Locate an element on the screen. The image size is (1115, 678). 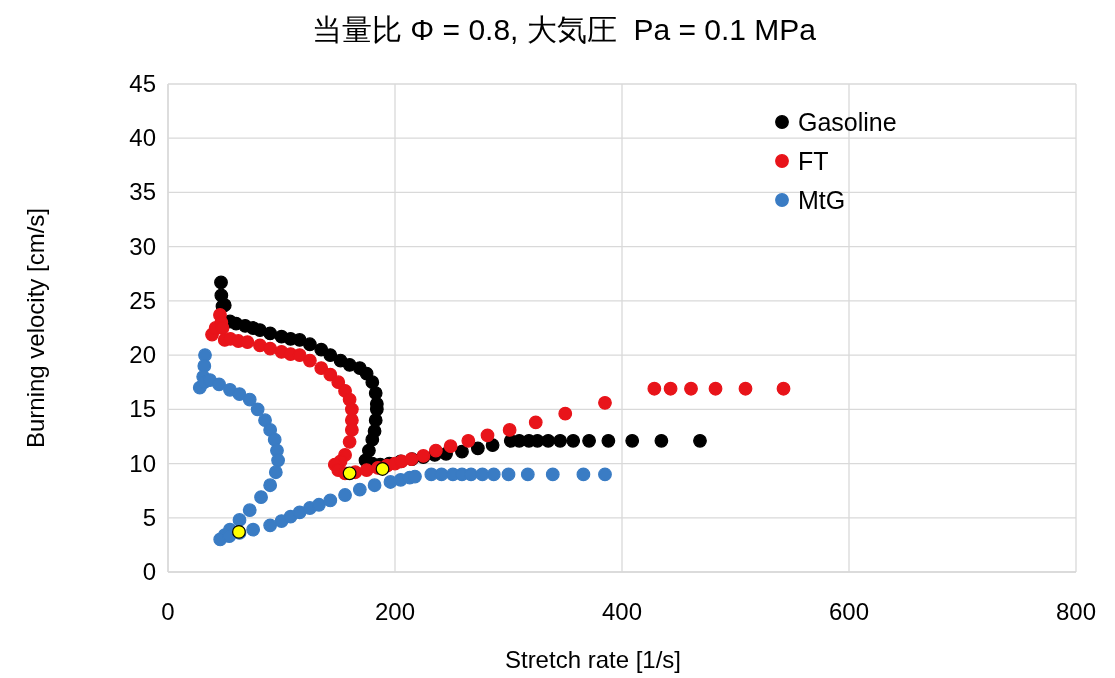
x-tick-label: 0 is located at coordinates (168, 611).